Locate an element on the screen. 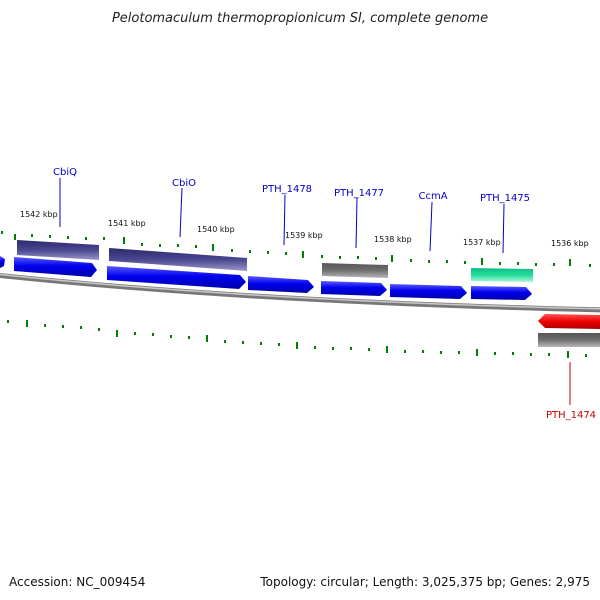 The height and width of the screenshot is (600, 600). gene-arrow-partial-left is located at coordinates (2, 262).